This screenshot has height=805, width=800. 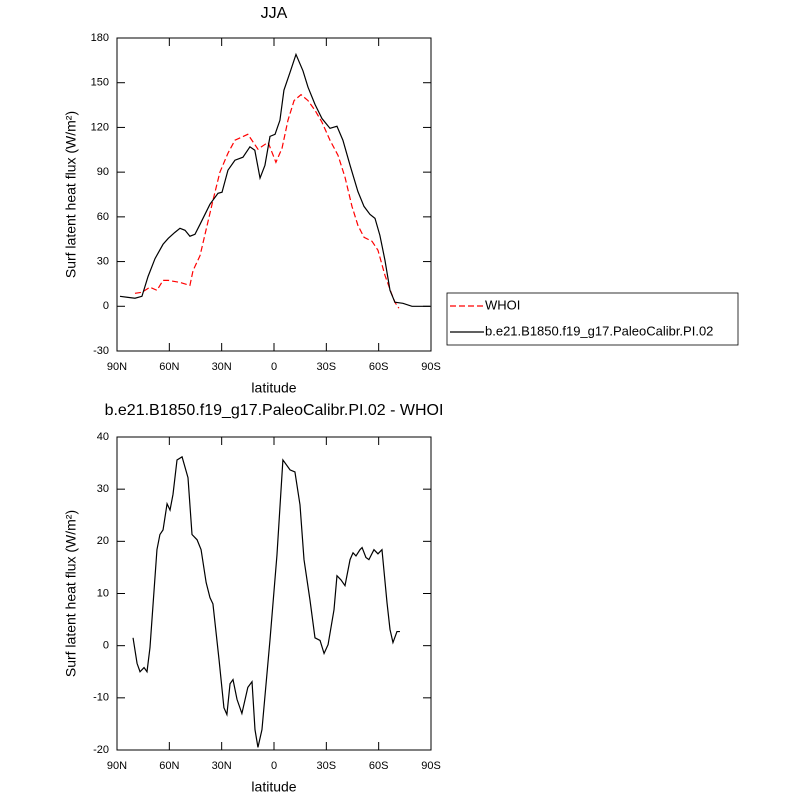 I want to click on y-tick-label: 150, so click(x=100, y=83).